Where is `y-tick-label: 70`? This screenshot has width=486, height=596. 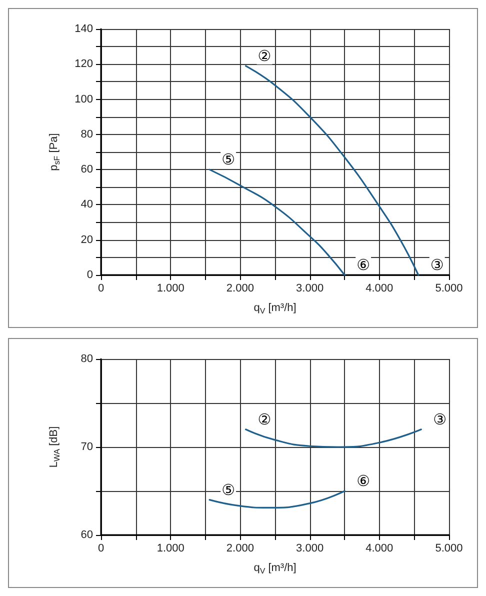 y-tick-label: 70 is located at coordinates (86, 447).